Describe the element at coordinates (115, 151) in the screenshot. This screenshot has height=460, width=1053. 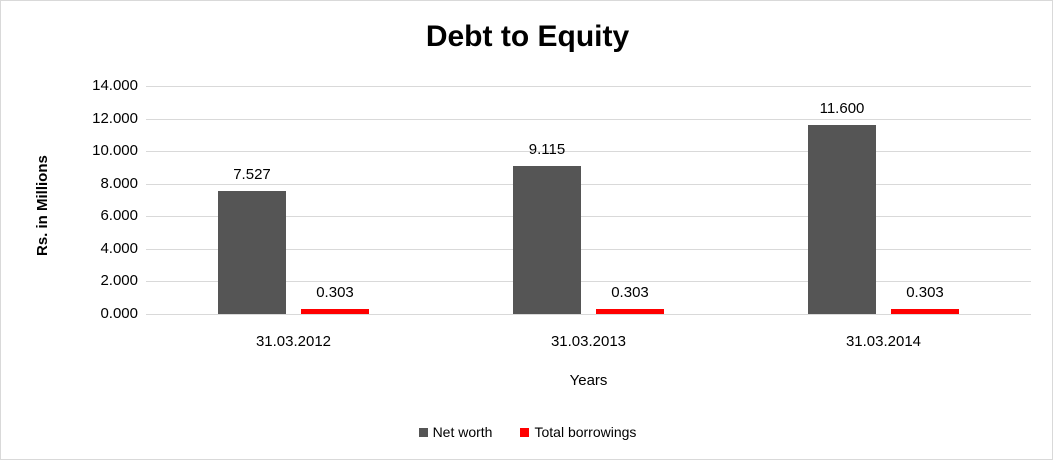
I see `y-axis-tick-label: 10.000` at that location.